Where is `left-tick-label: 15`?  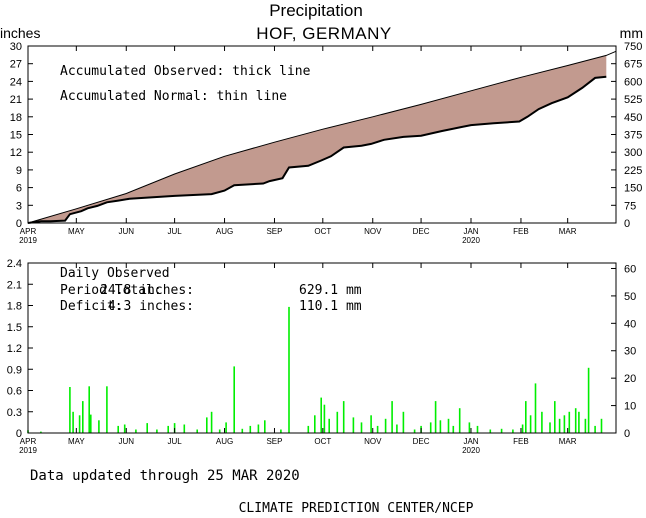
left-tick-label: 15 is located at coordinates (16, 136).